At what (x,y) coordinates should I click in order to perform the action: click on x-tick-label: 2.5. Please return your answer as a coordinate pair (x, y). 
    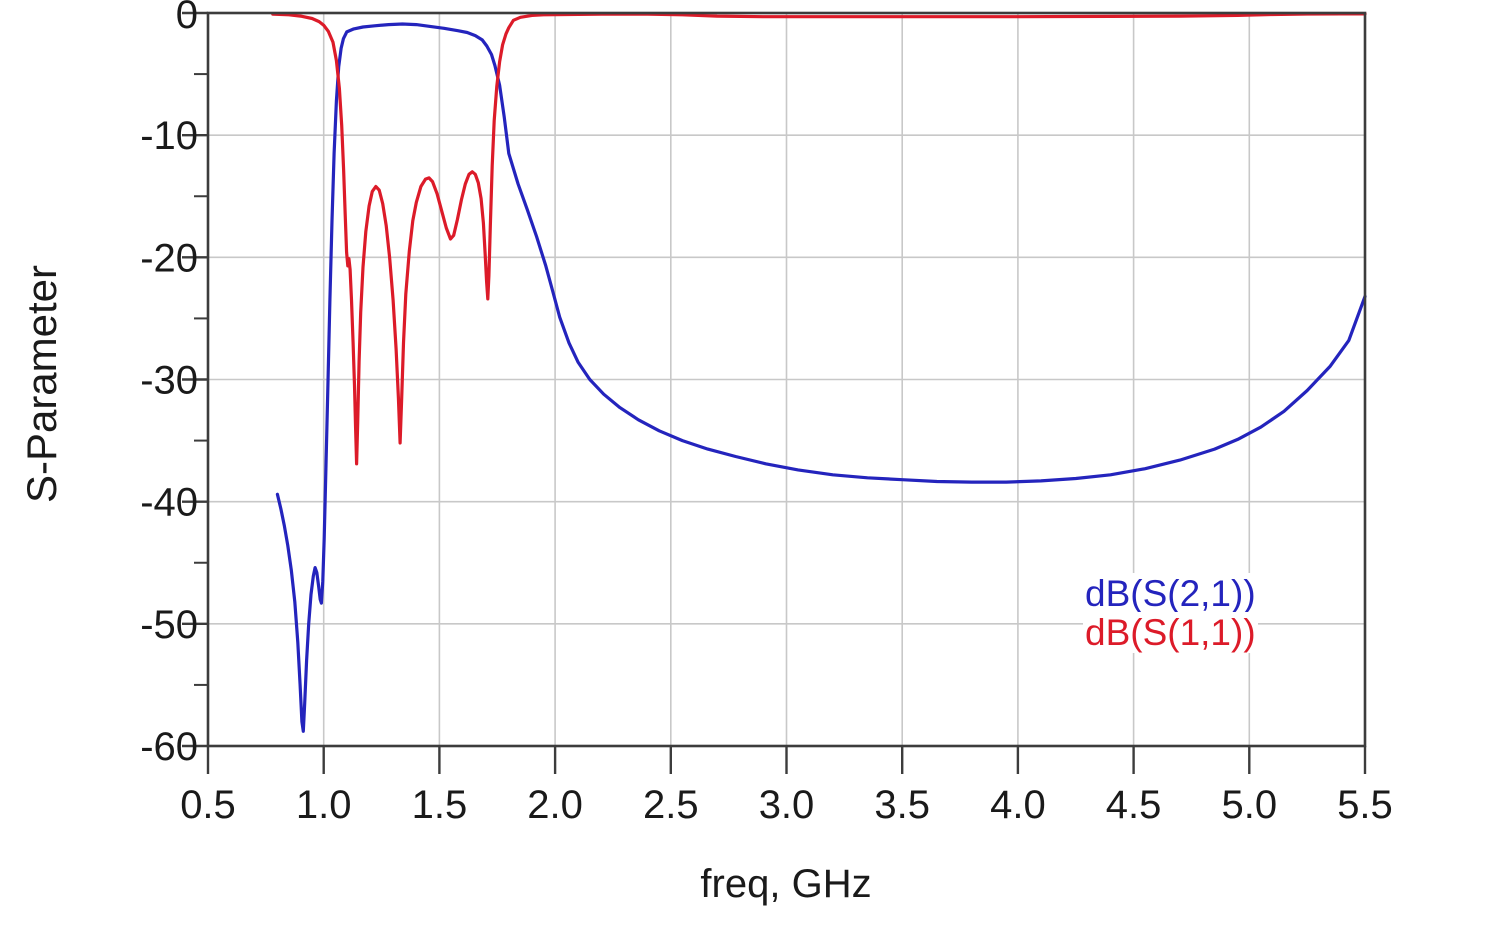
    Looking at the image, I should click on (671, 805).